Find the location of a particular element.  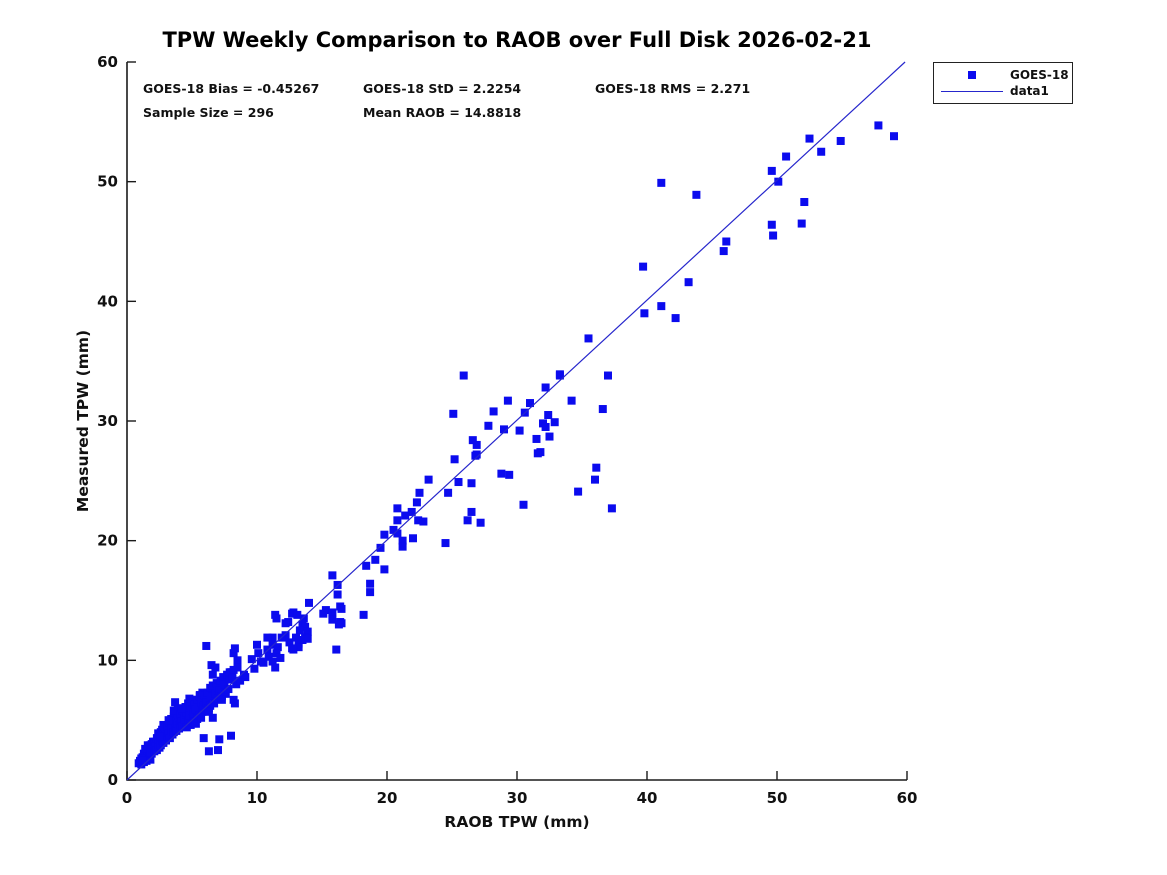

stat-rms: GOES-18 RMS = 2.271 is located at coordinates (673, 88).